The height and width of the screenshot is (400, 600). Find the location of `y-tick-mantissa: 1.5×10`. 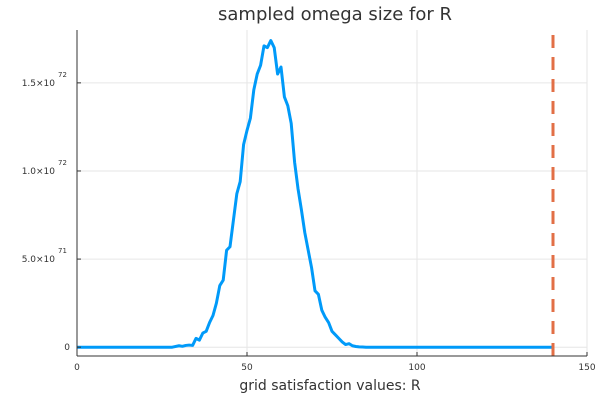

y-tick-mantissa: 1.5×10 is located at coordinates (39, 84).